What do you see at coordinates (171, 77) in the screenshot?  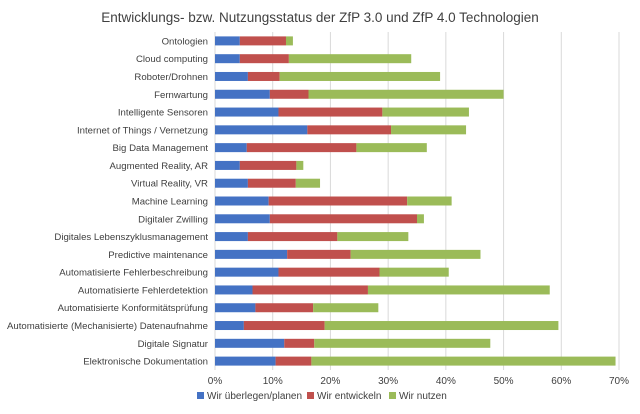 I see `category-label: Roboter/Drohnen` at bounding box center [171, 77].